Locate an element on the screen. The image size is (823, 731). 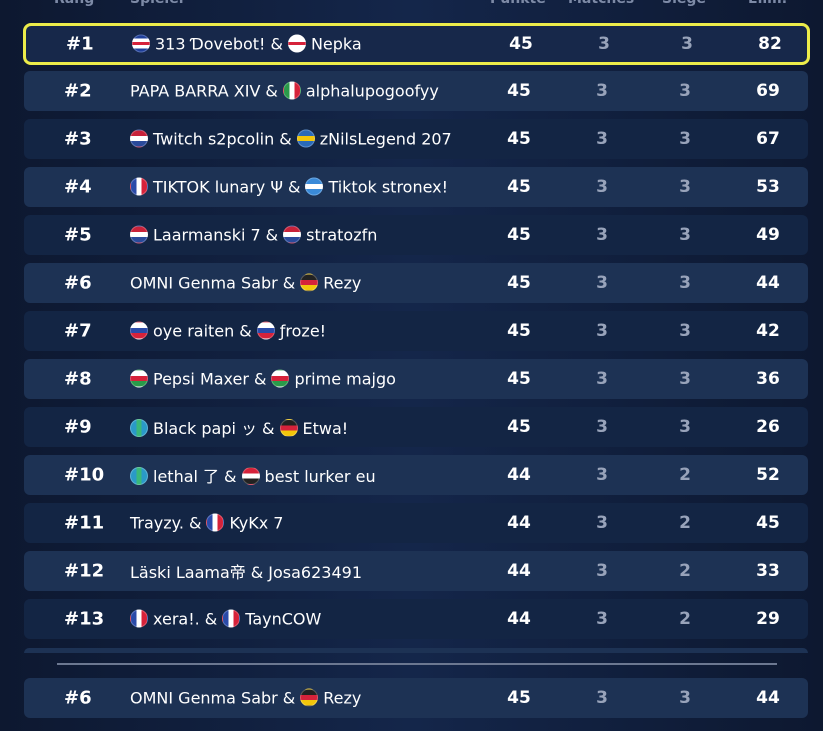
player-name: Laarmanski 7 is located at coordinates (207, 235).